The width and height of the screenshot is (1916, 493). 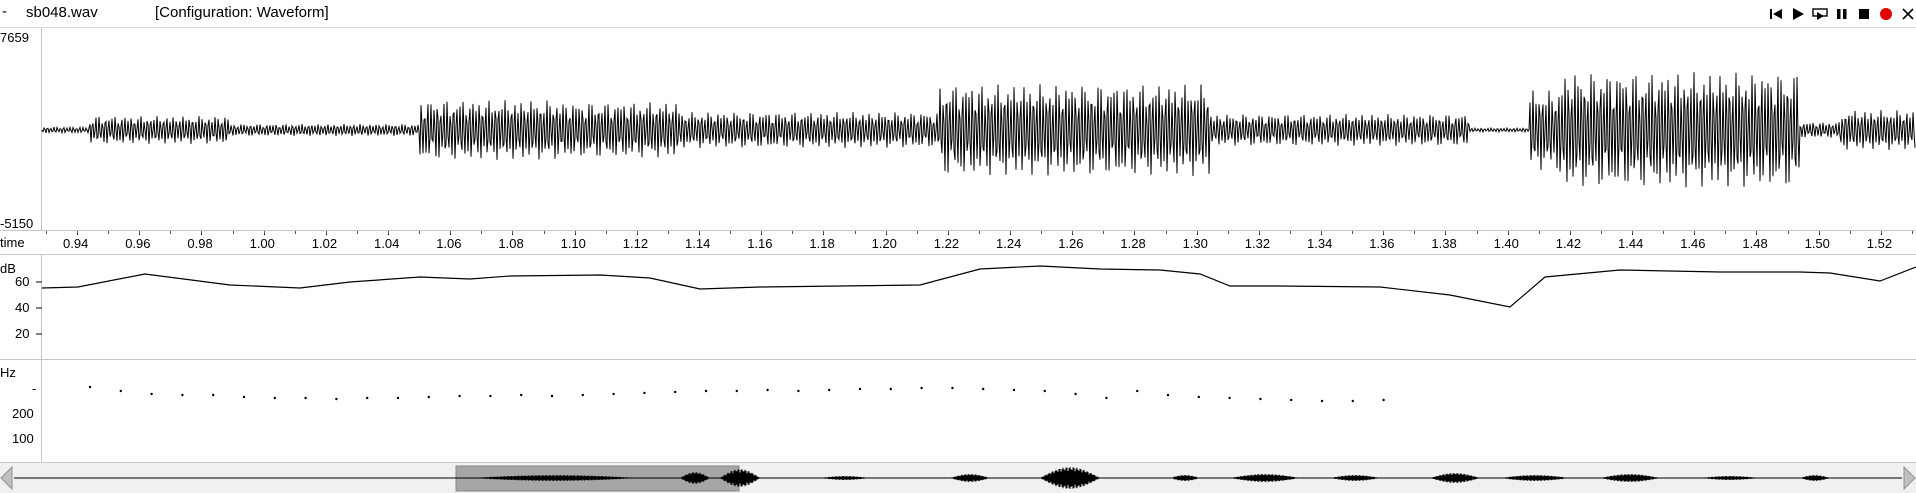 What do you see at coordinates (573, 243) in the screenshot?
I see `time-tick-label: 1.10` at bounding box center [573, 243].